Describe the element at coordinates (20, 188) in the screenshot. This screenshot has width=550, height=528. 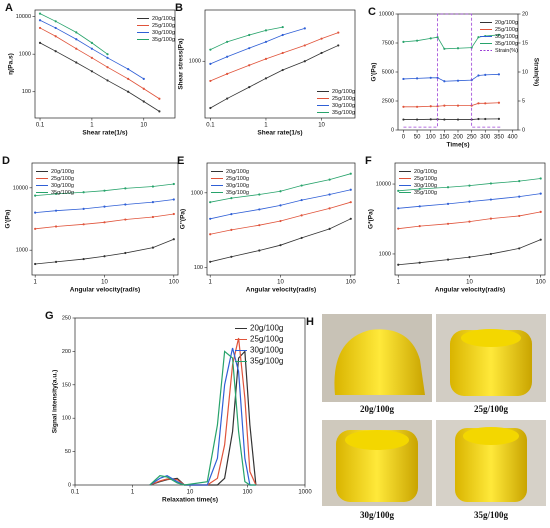
I see `y-tick-label: 10000` at that location.